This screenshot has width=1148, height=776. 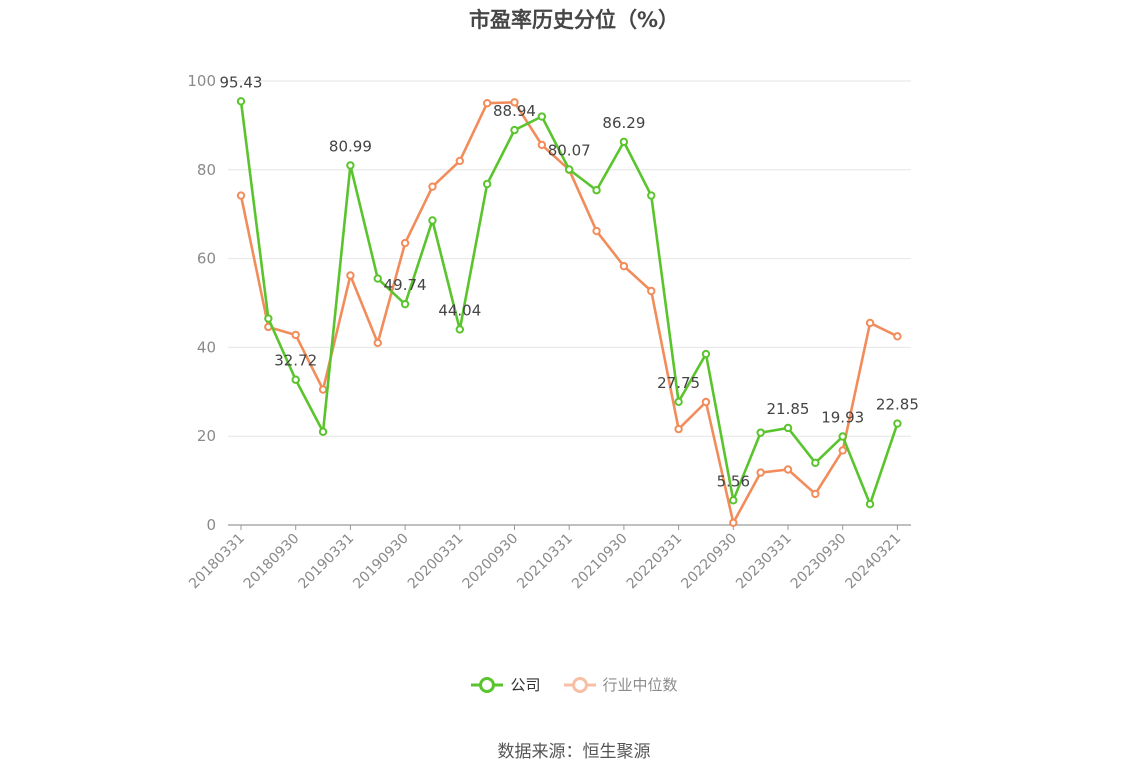 What do you see at coordinates (491, 562) in the screenshot?
I see `x-tick-label: 20200930` at bounding box center [491, 562].